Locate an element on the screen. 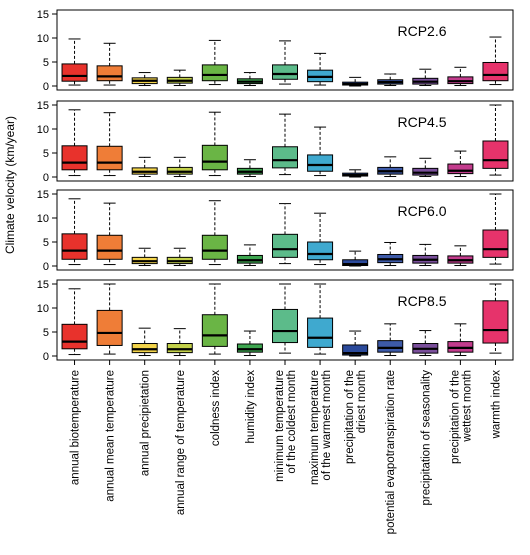  x-tick-label-text: annual precipietation is located at coordinates (146, 423).